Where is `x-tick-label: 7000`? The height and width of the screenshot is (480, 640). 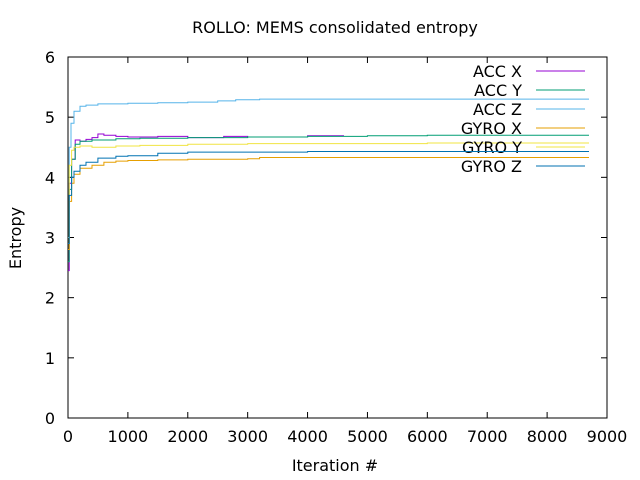 x-tick-label: 7000 is located at coordinates (487, 436).